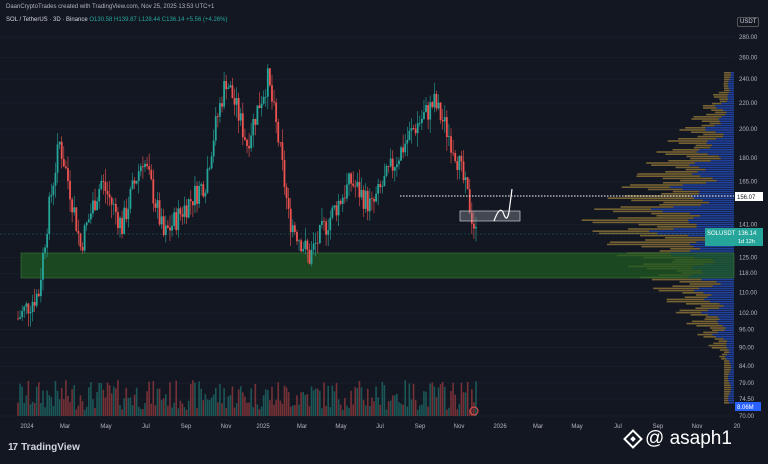  I want to click on symbol-title: SOL / TetherUS · 3D · Binance, so click(47, 20).